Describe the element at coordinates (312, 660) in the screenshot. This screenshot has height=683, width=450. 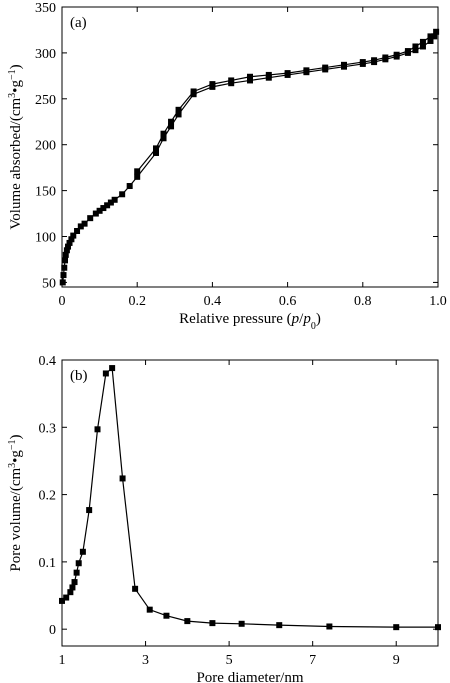
I see `panel-b-x-tick-label: 7` at that location.